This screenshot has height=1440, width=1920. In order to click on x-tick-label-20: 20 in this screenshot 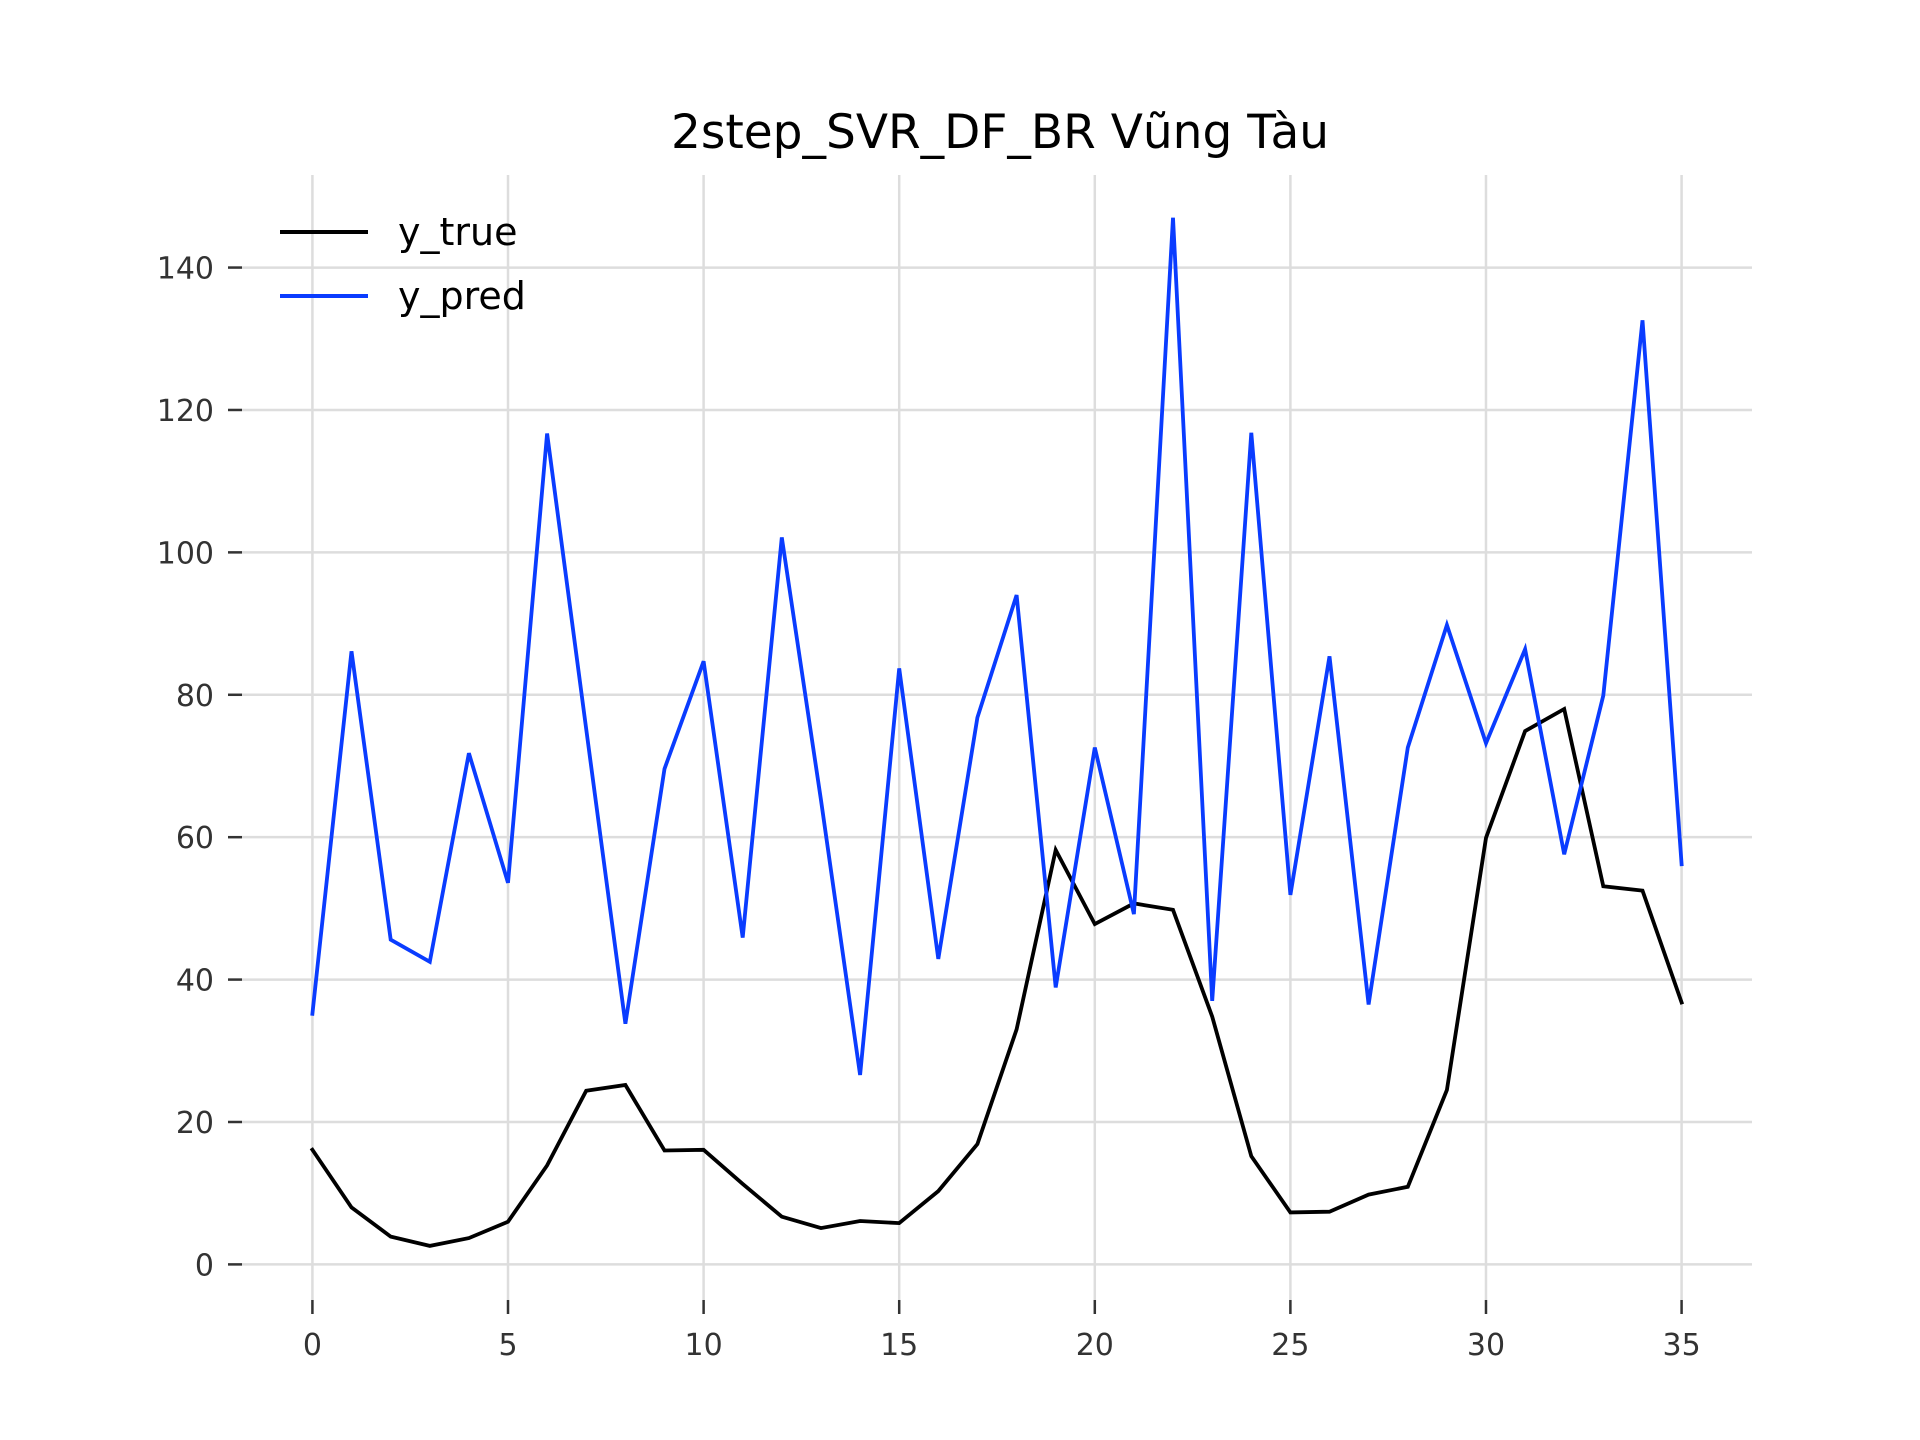, I will do `click(1095, 1345)`.